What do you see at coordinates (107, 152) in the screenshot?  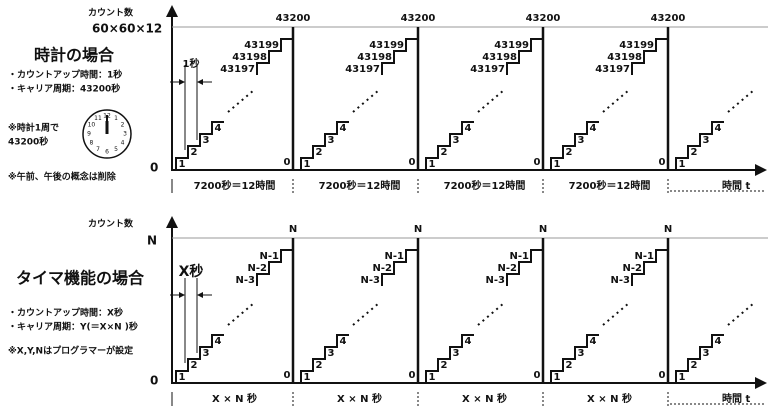 I see `clock-number: 6` at bounding box center [107, 152].